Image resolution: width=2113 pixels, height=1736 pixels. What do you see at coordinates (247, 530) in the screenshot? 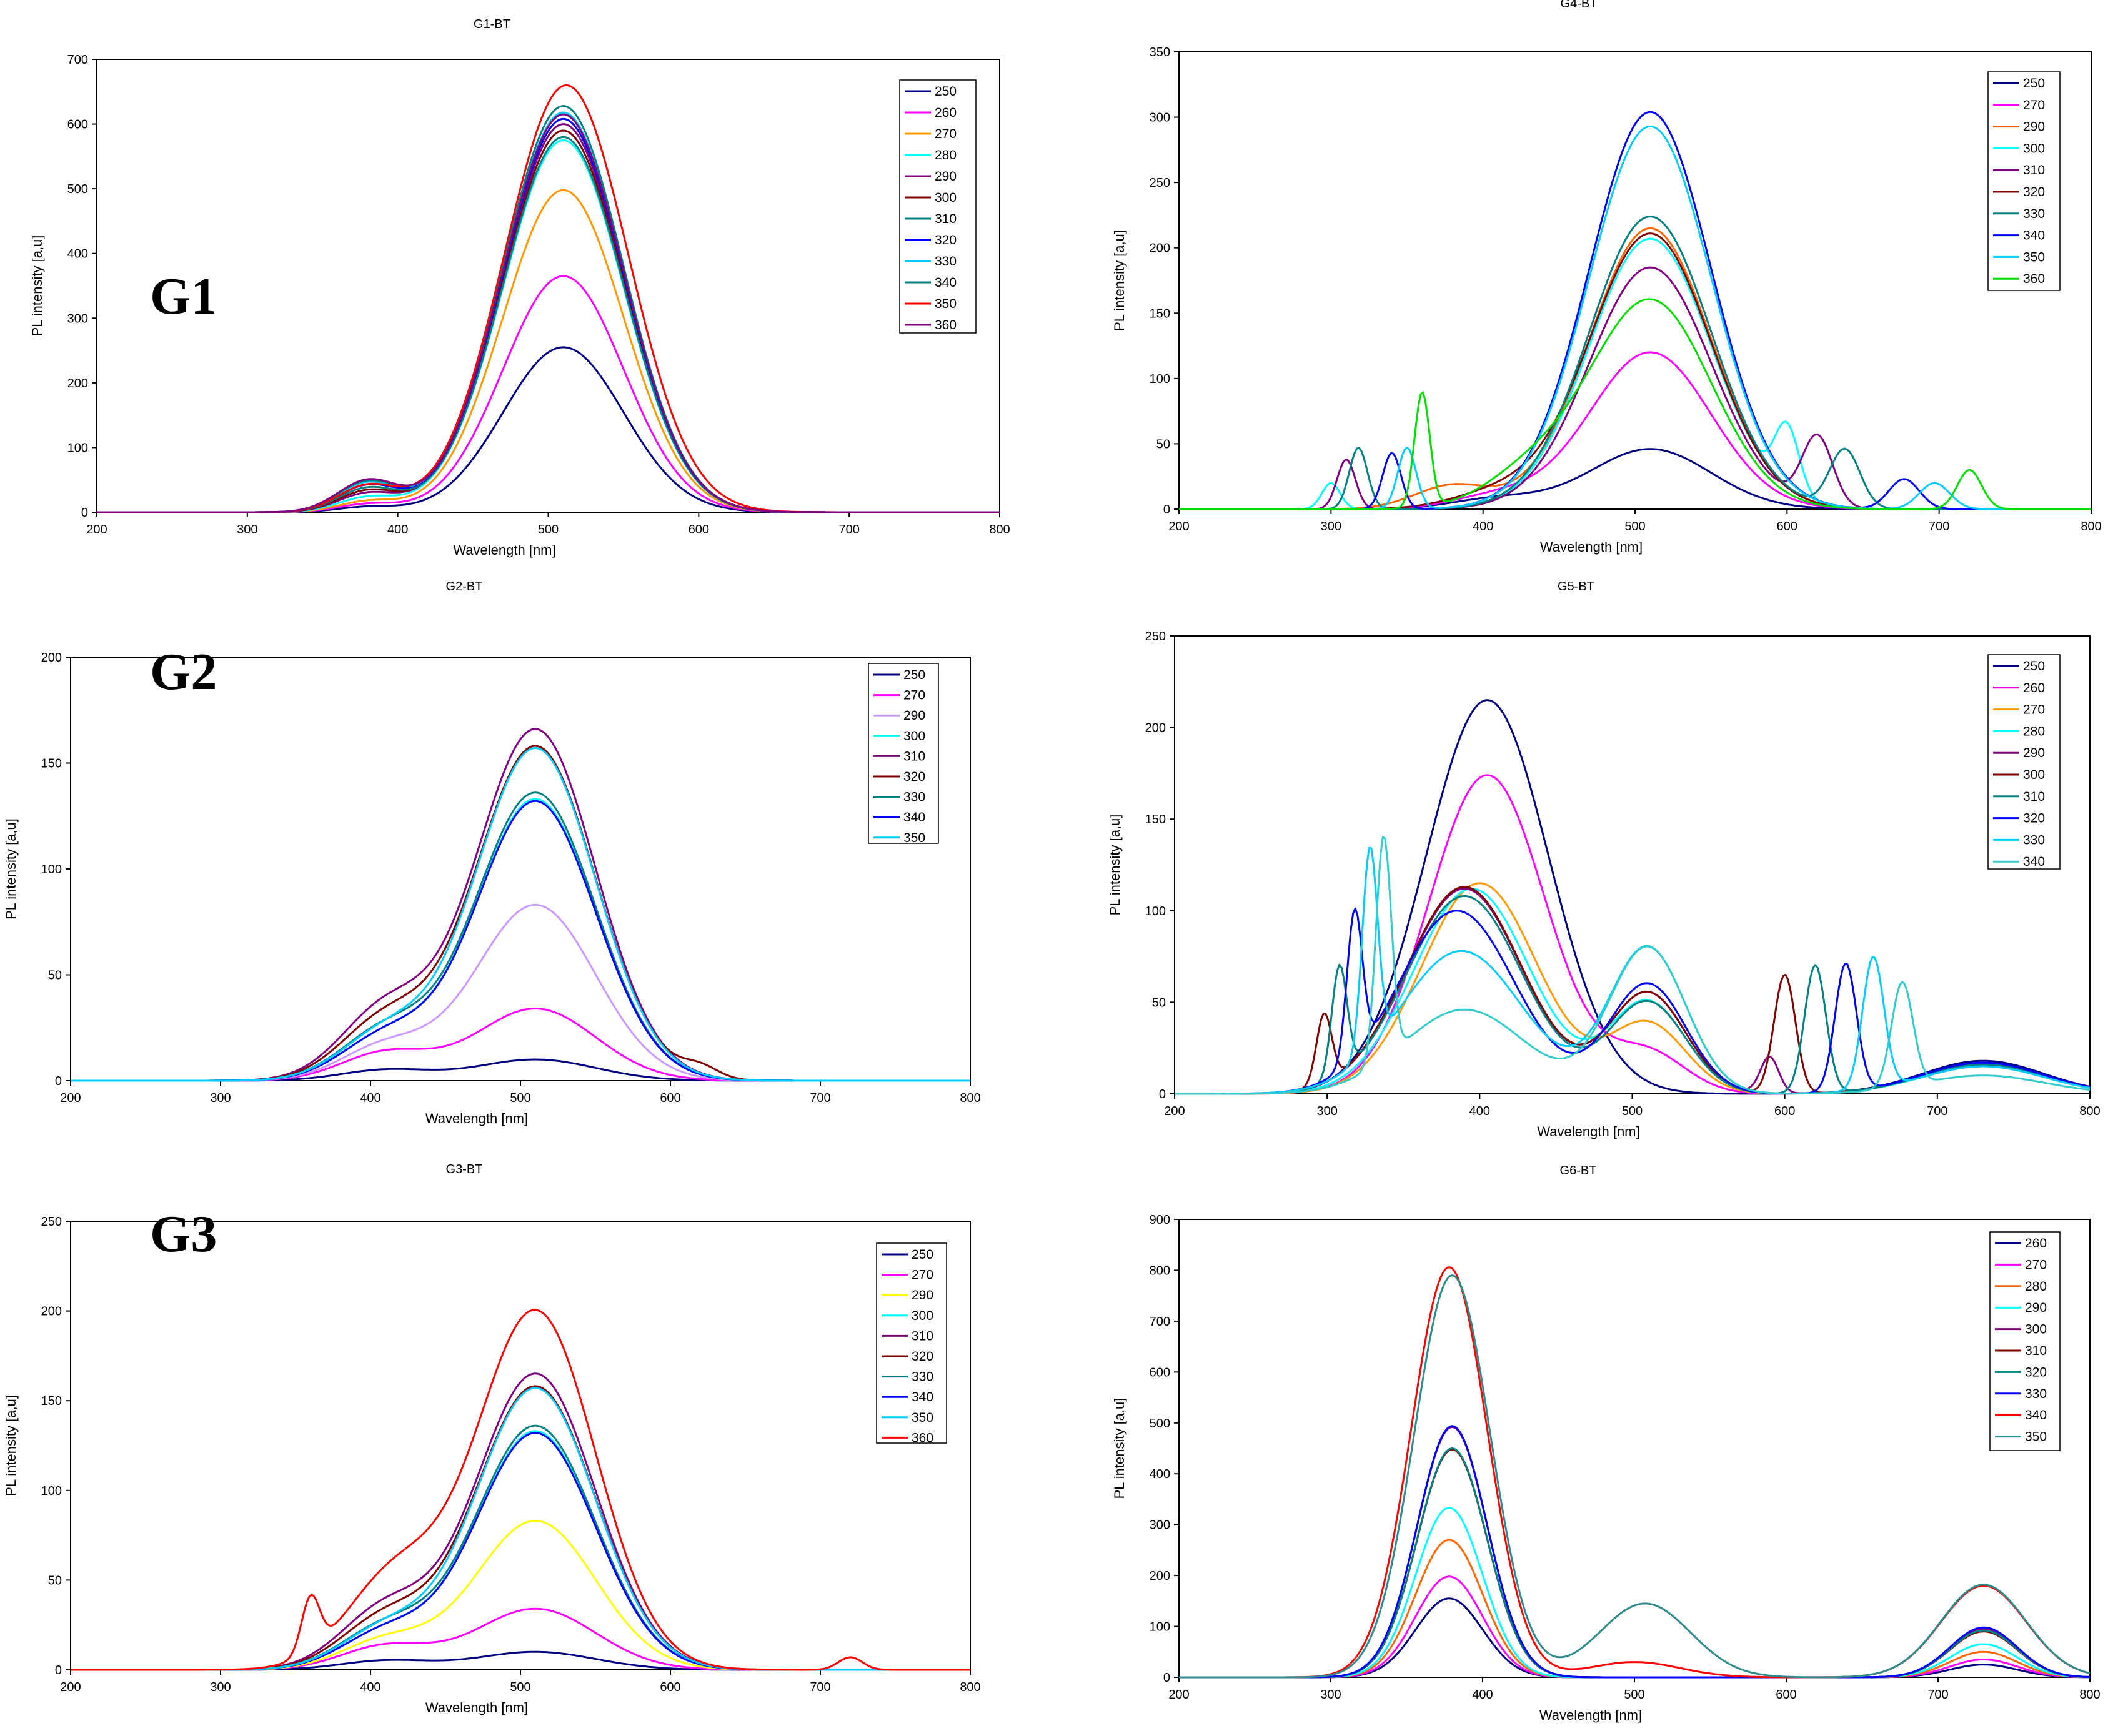
I see `x-tick-label: 300` at bounding box center [247, 530].